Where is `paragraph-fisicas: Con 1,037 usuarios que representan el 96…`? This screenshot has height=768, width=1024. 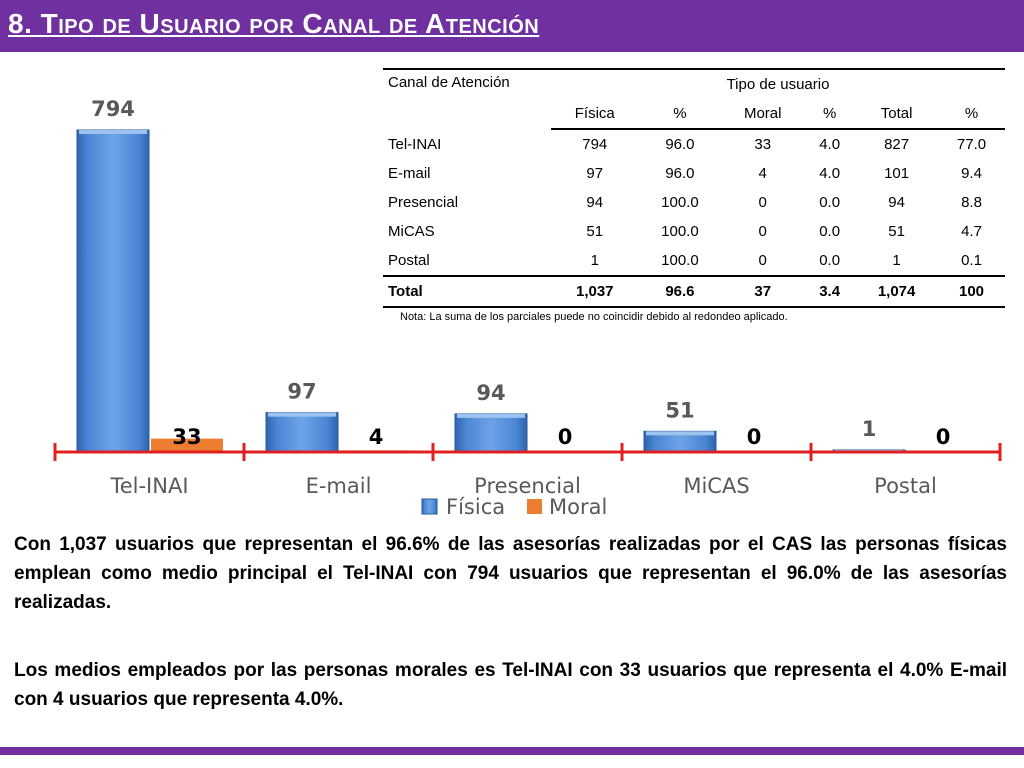 paragraph-fisicas: Con 1,037 usuarios que representan el 96… is located at coordinates (510, 573).